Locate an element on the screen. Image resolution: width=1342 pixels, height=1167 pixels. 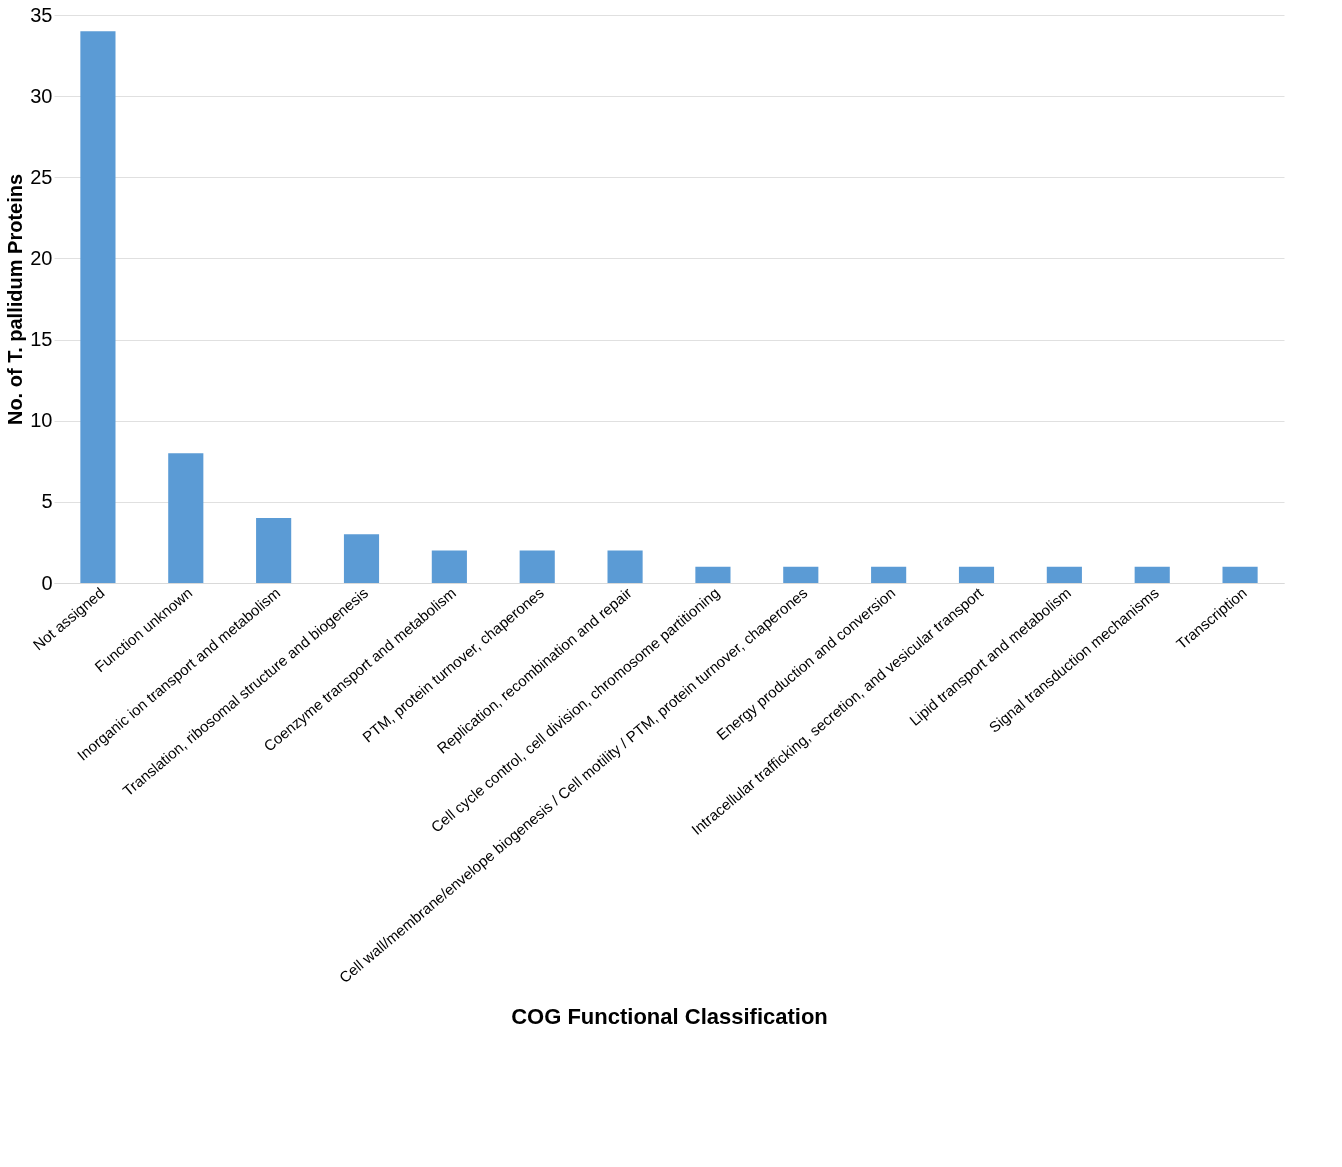
y-tick-label: 20 is located at coordinates (41, 257).